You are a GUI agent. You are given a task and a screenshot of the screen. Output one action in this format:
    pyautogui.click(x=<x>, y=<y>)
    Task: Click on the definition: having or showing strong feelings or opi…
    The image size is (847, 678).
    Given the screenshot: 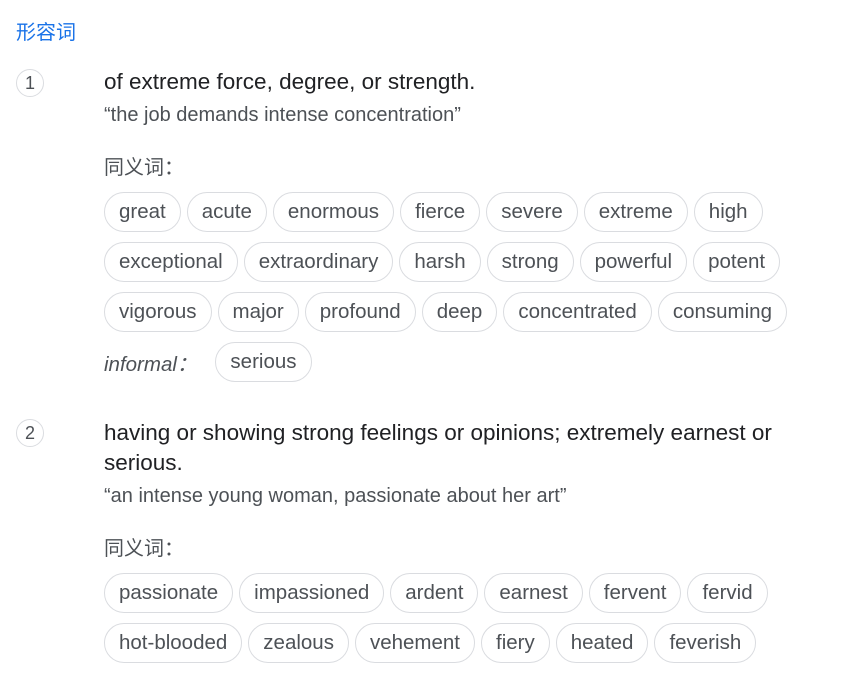 What is the action you would take?
    pyautogui.click(x=438, y=447)
    